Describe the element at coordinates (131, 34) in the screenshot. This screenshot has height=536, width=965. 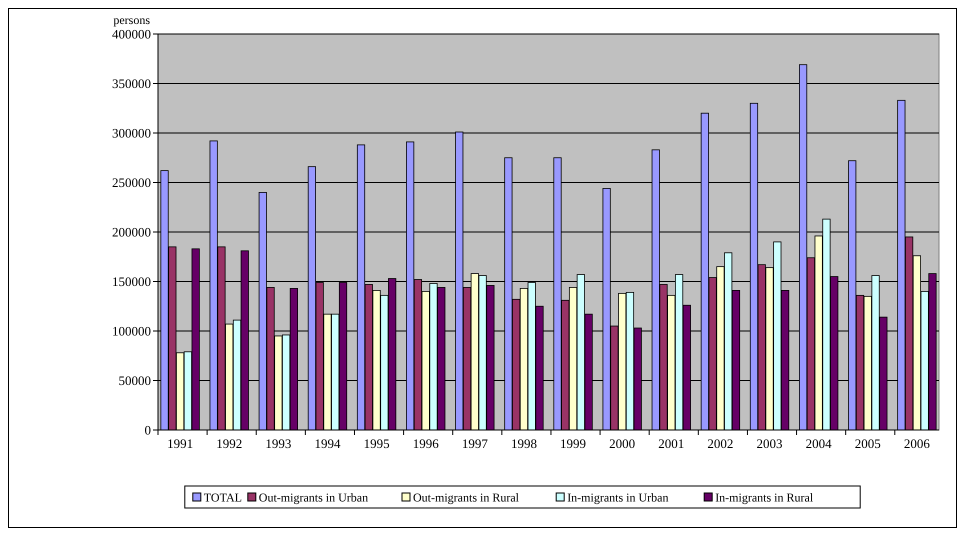
I see `y-tick-label: 400000` at that location.